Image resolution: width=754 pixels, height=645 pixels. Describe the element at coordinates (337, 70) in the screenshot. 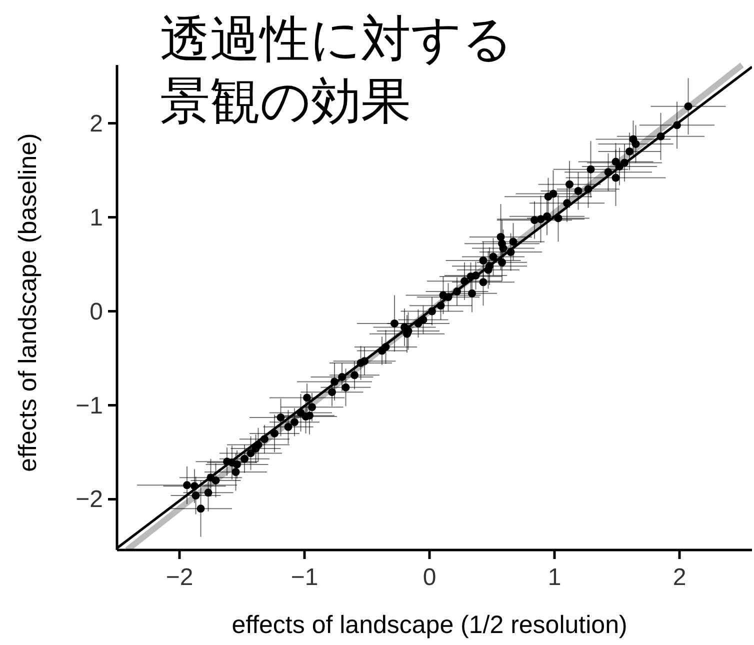

I see `chart-title: 透過性に対する景観の効果` at that location.